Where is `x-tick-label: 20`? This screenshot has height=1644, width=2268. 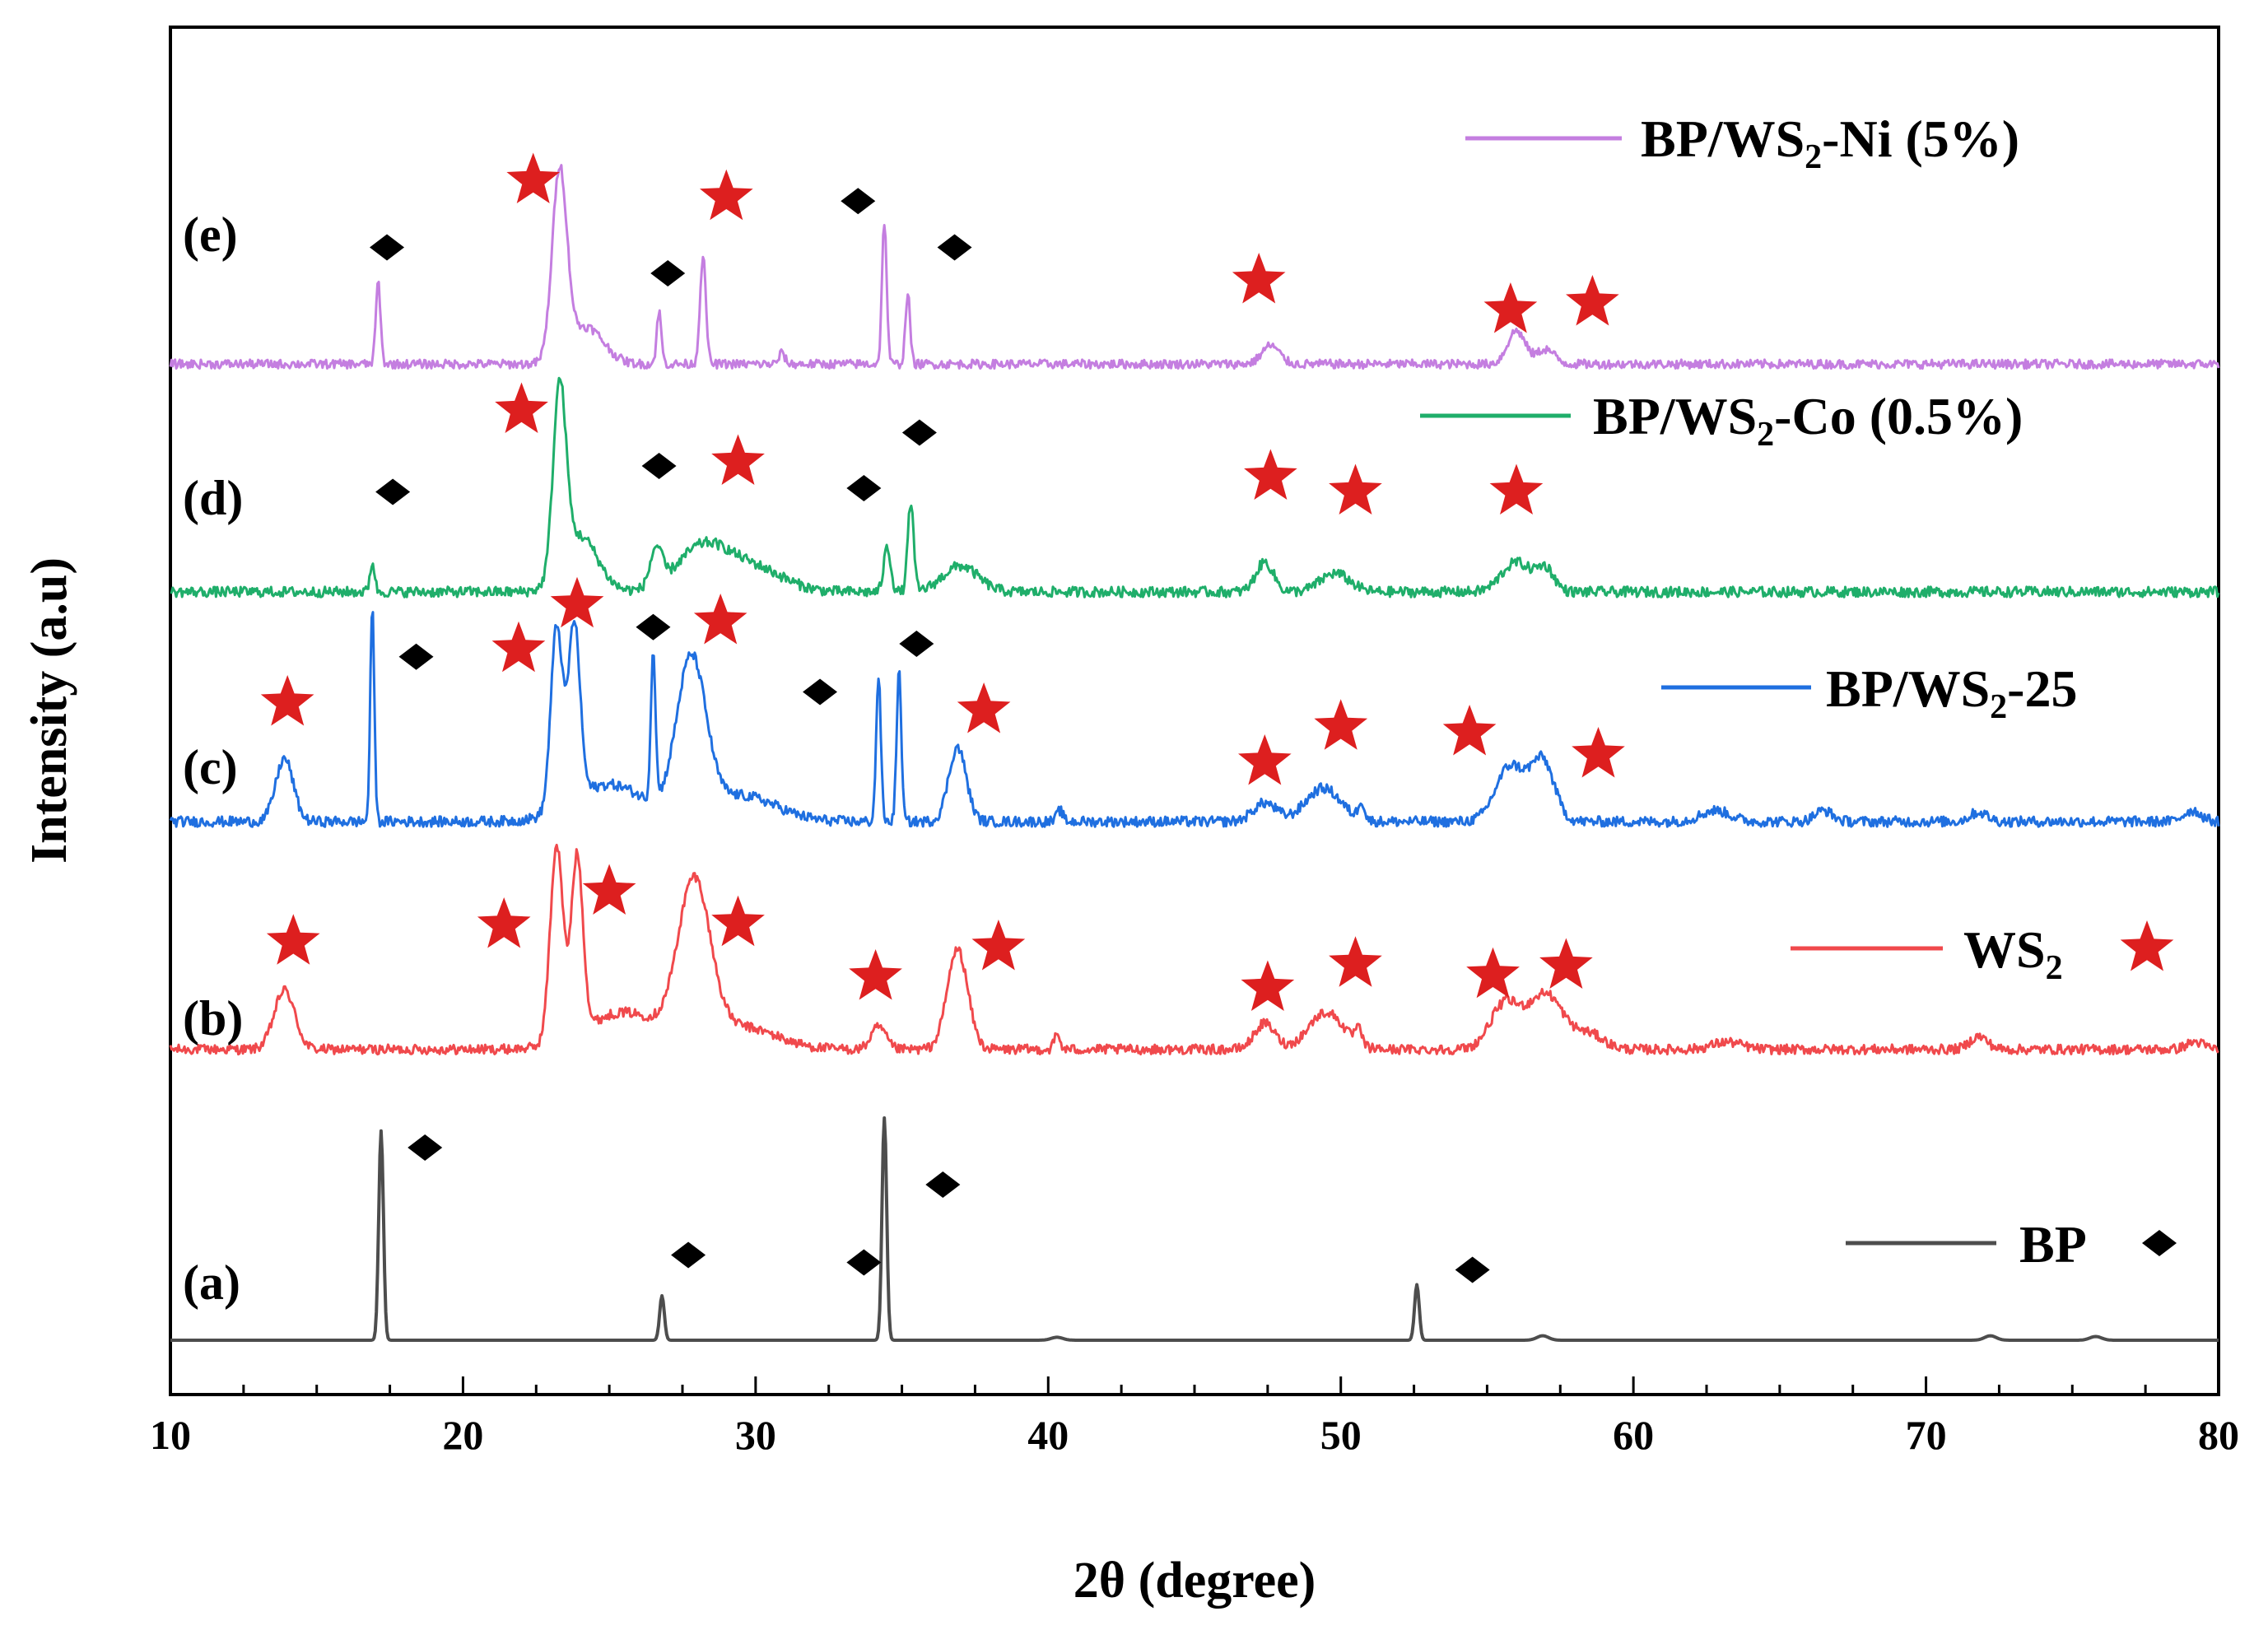 x-tick-label: 20 is located at coordinates (462, 1435).